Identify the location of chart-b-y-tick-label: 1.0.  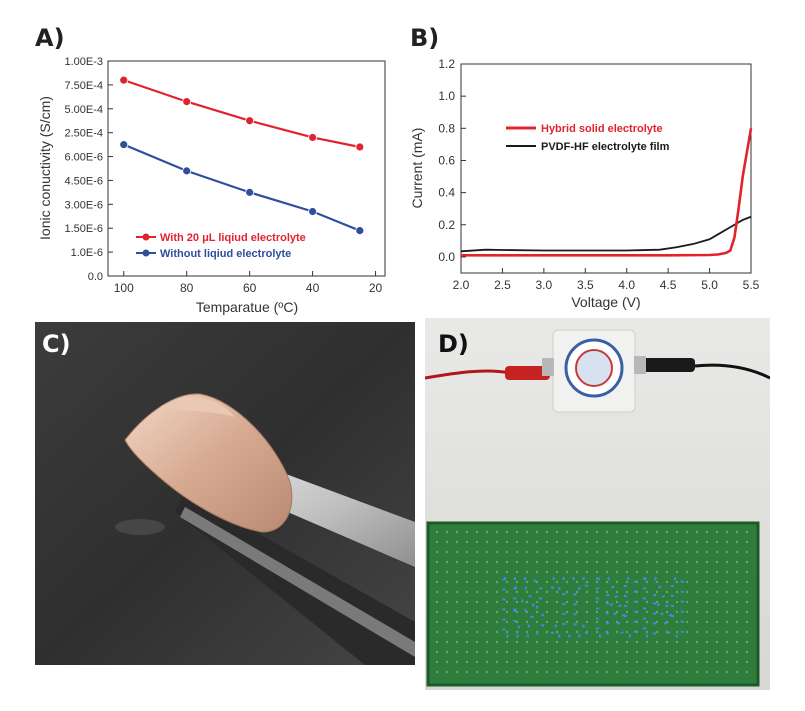
(446, 96).